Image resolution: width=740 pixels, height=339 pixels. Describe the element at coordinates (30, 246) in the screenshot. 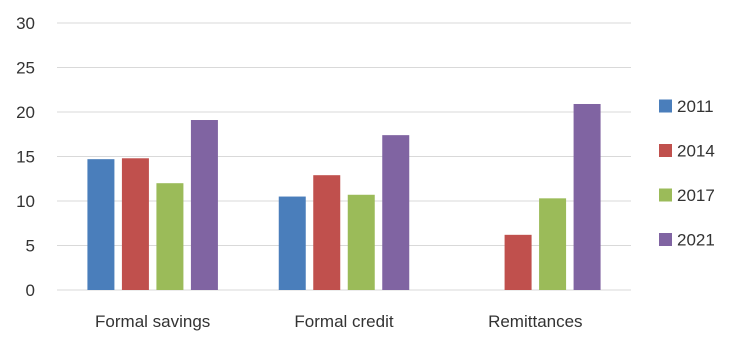

I see `y-tick-label: 5` at that location.